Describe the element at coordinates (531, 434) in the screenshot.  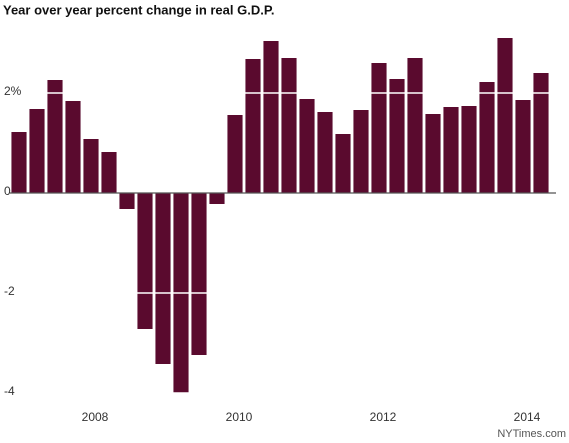
I see `source: NYTimes.com` at that location.